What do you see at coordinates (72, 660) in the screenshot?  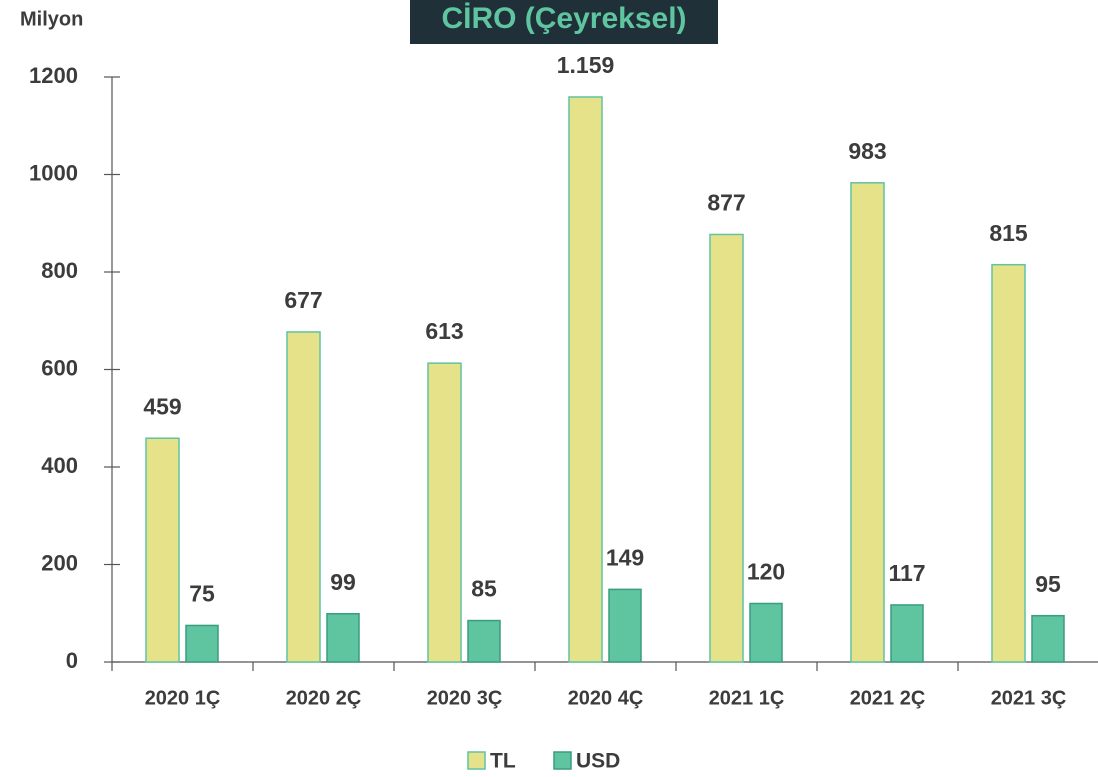 I see `y-tick-label: 0` at bounding box center [72, 660].